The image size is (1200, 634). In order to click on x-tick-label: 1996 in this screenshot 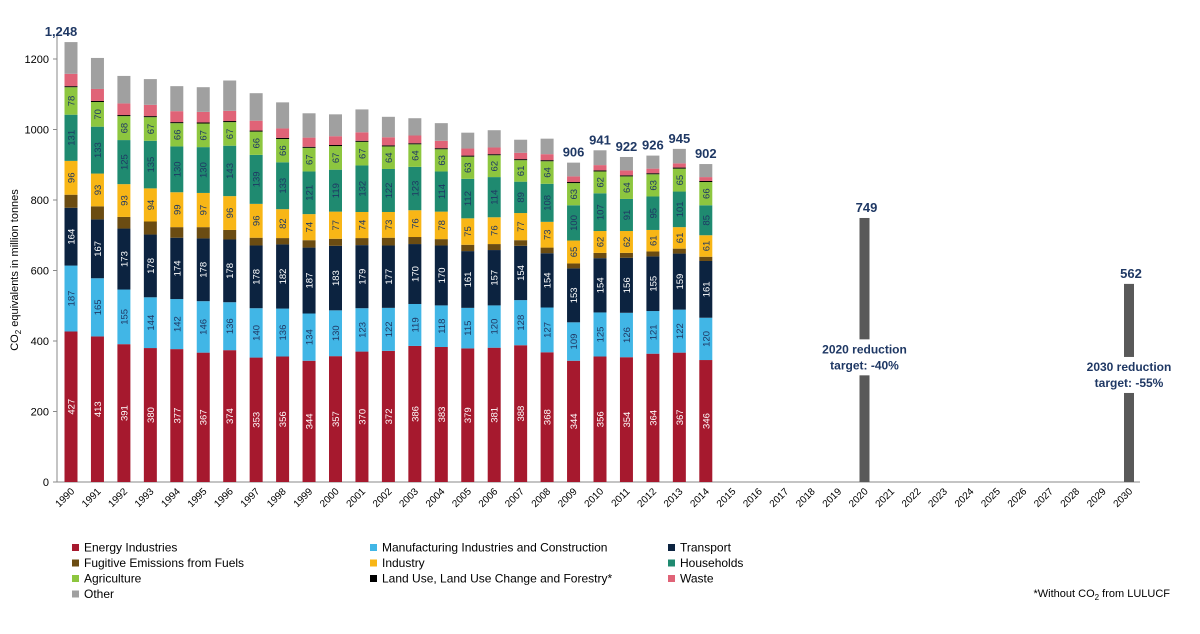, I will do `click(224, 498)`.